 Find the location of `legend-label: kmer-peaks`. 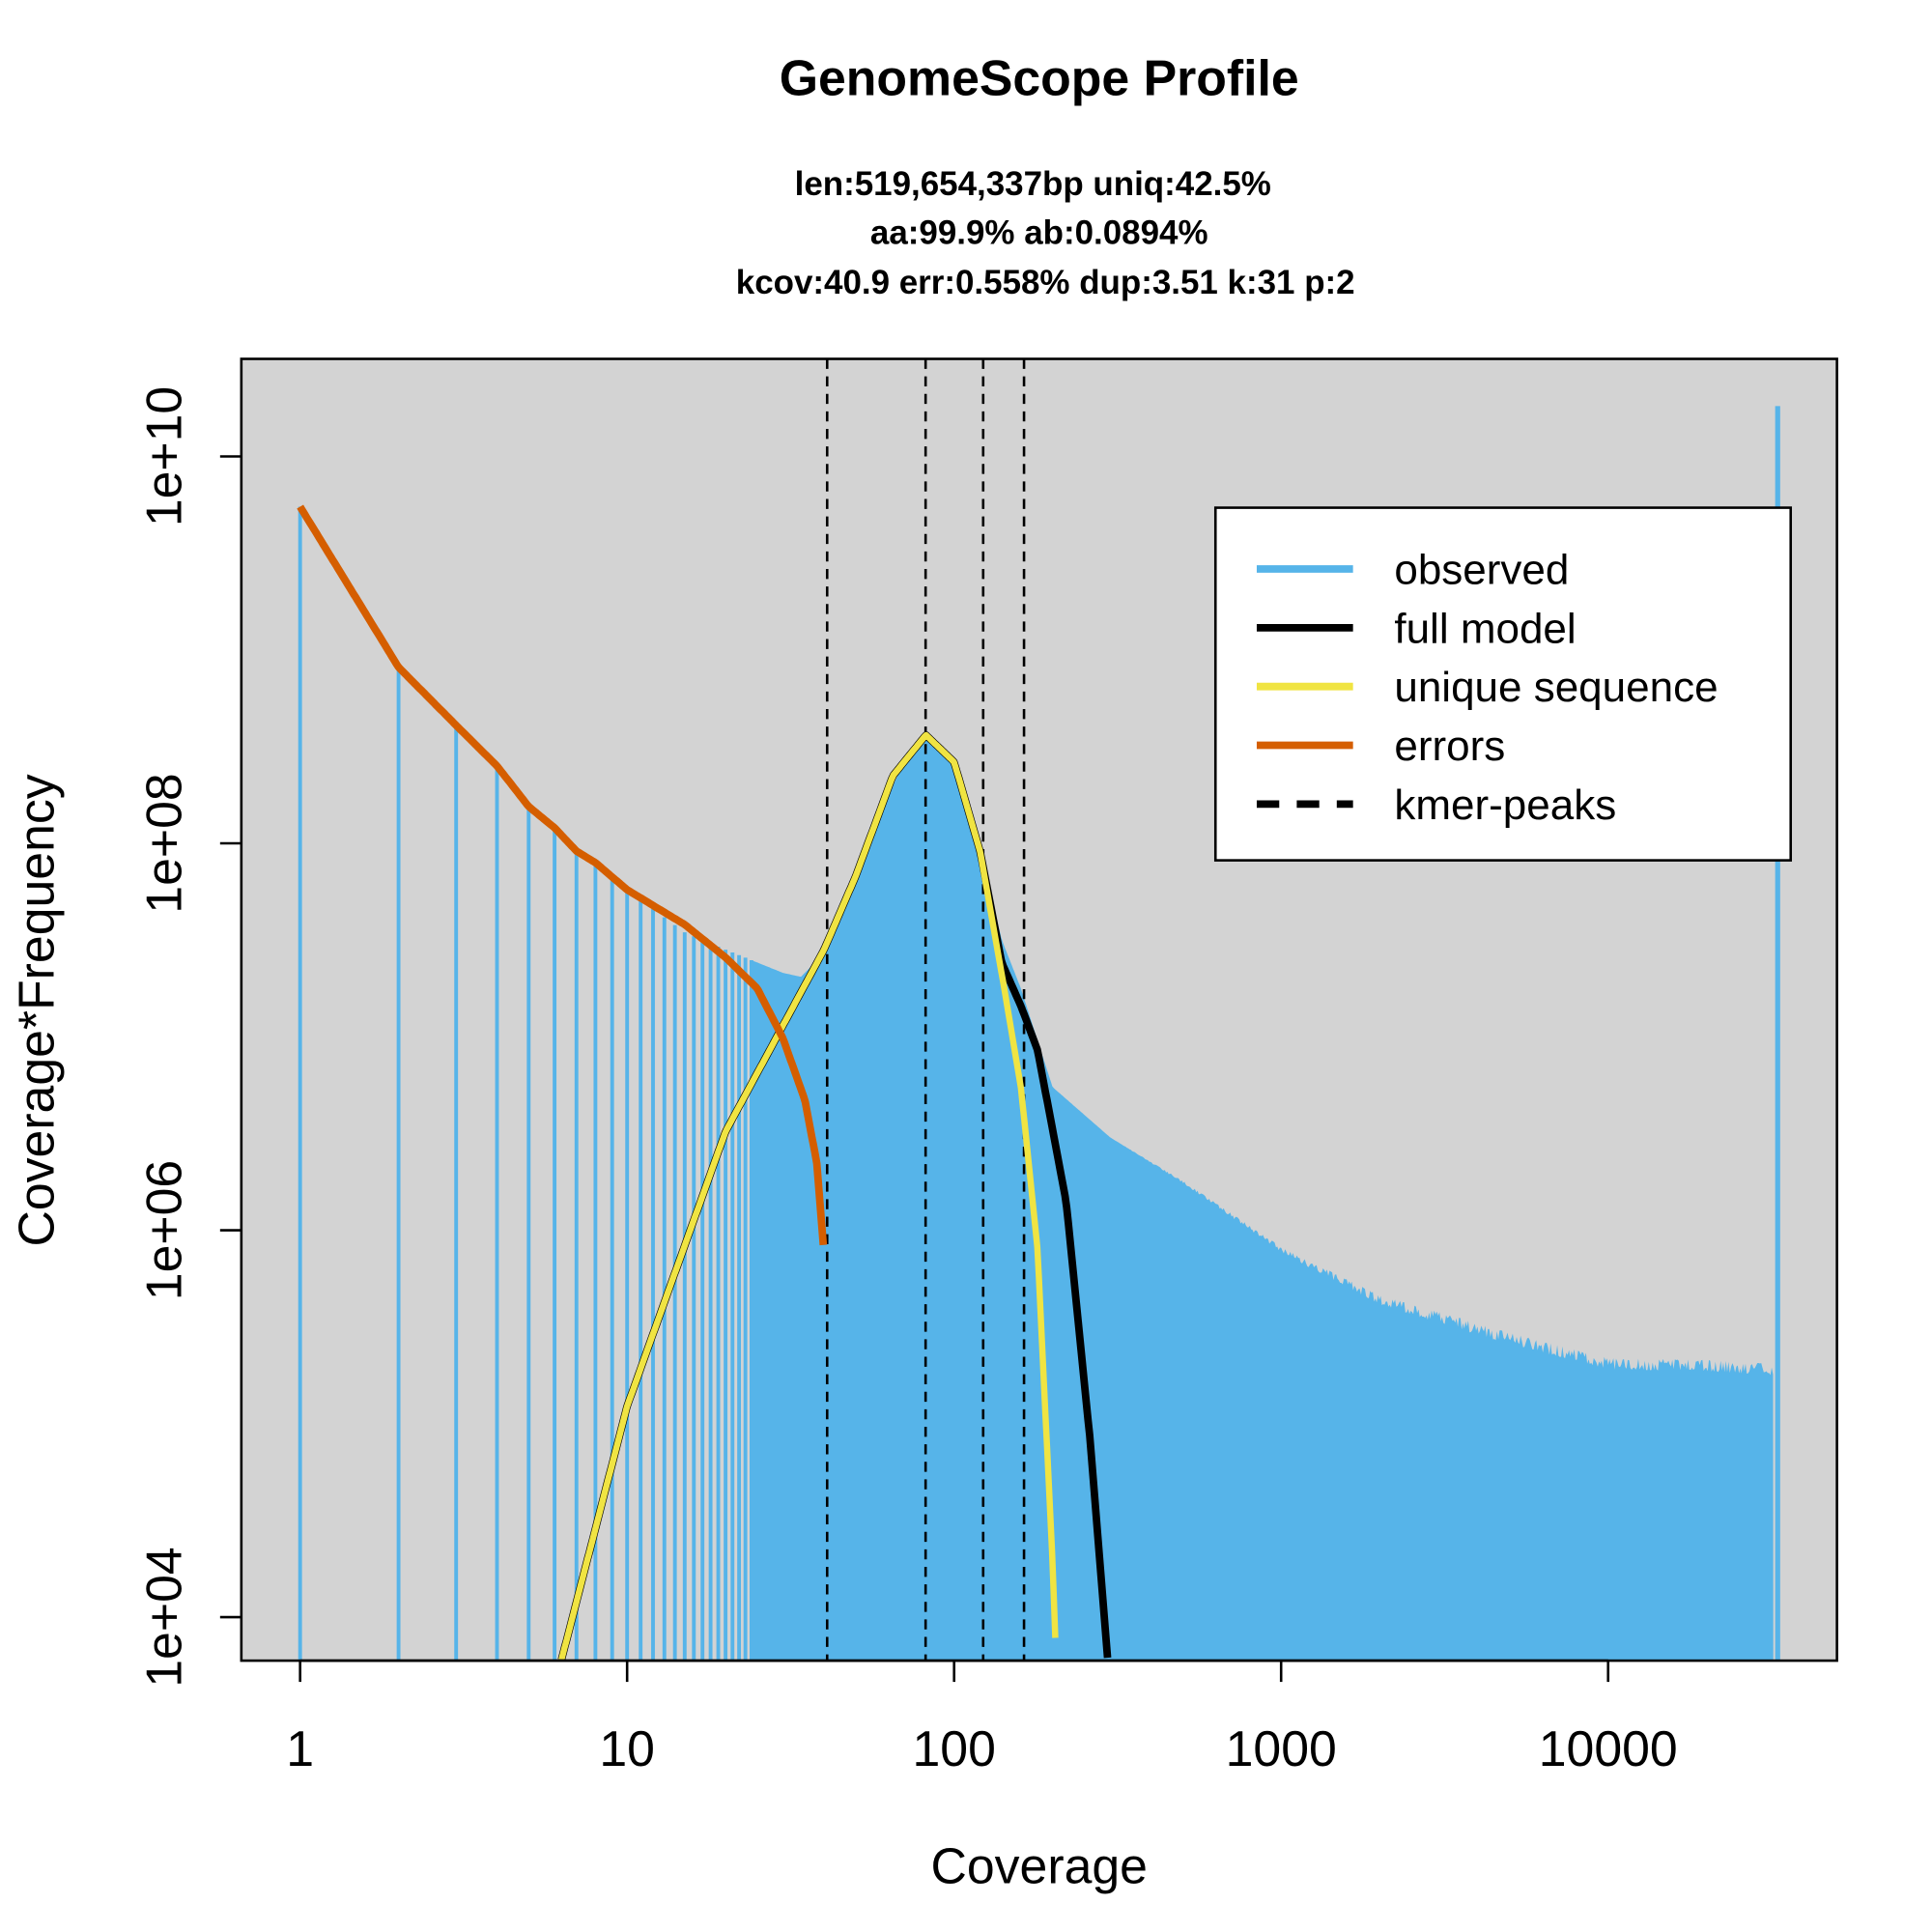

legend-label: kmer-peaks is located at coordinates (1505, 805).